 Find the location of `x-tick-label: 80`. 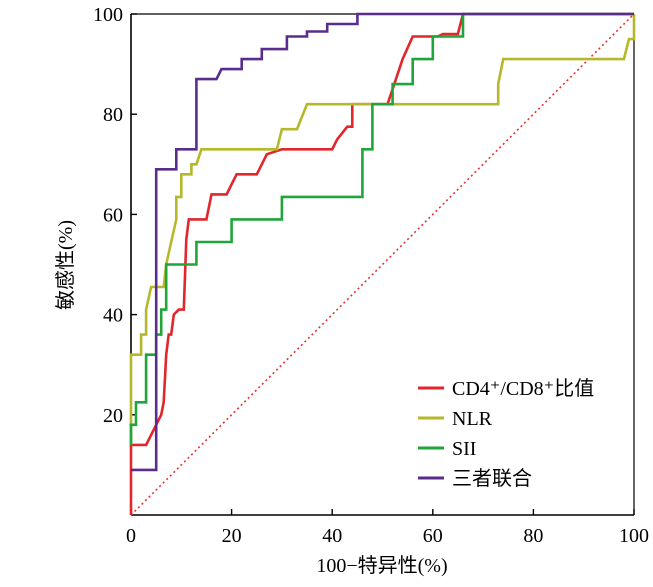

x-tick-label: 80 is located at coordinates (533, 536).